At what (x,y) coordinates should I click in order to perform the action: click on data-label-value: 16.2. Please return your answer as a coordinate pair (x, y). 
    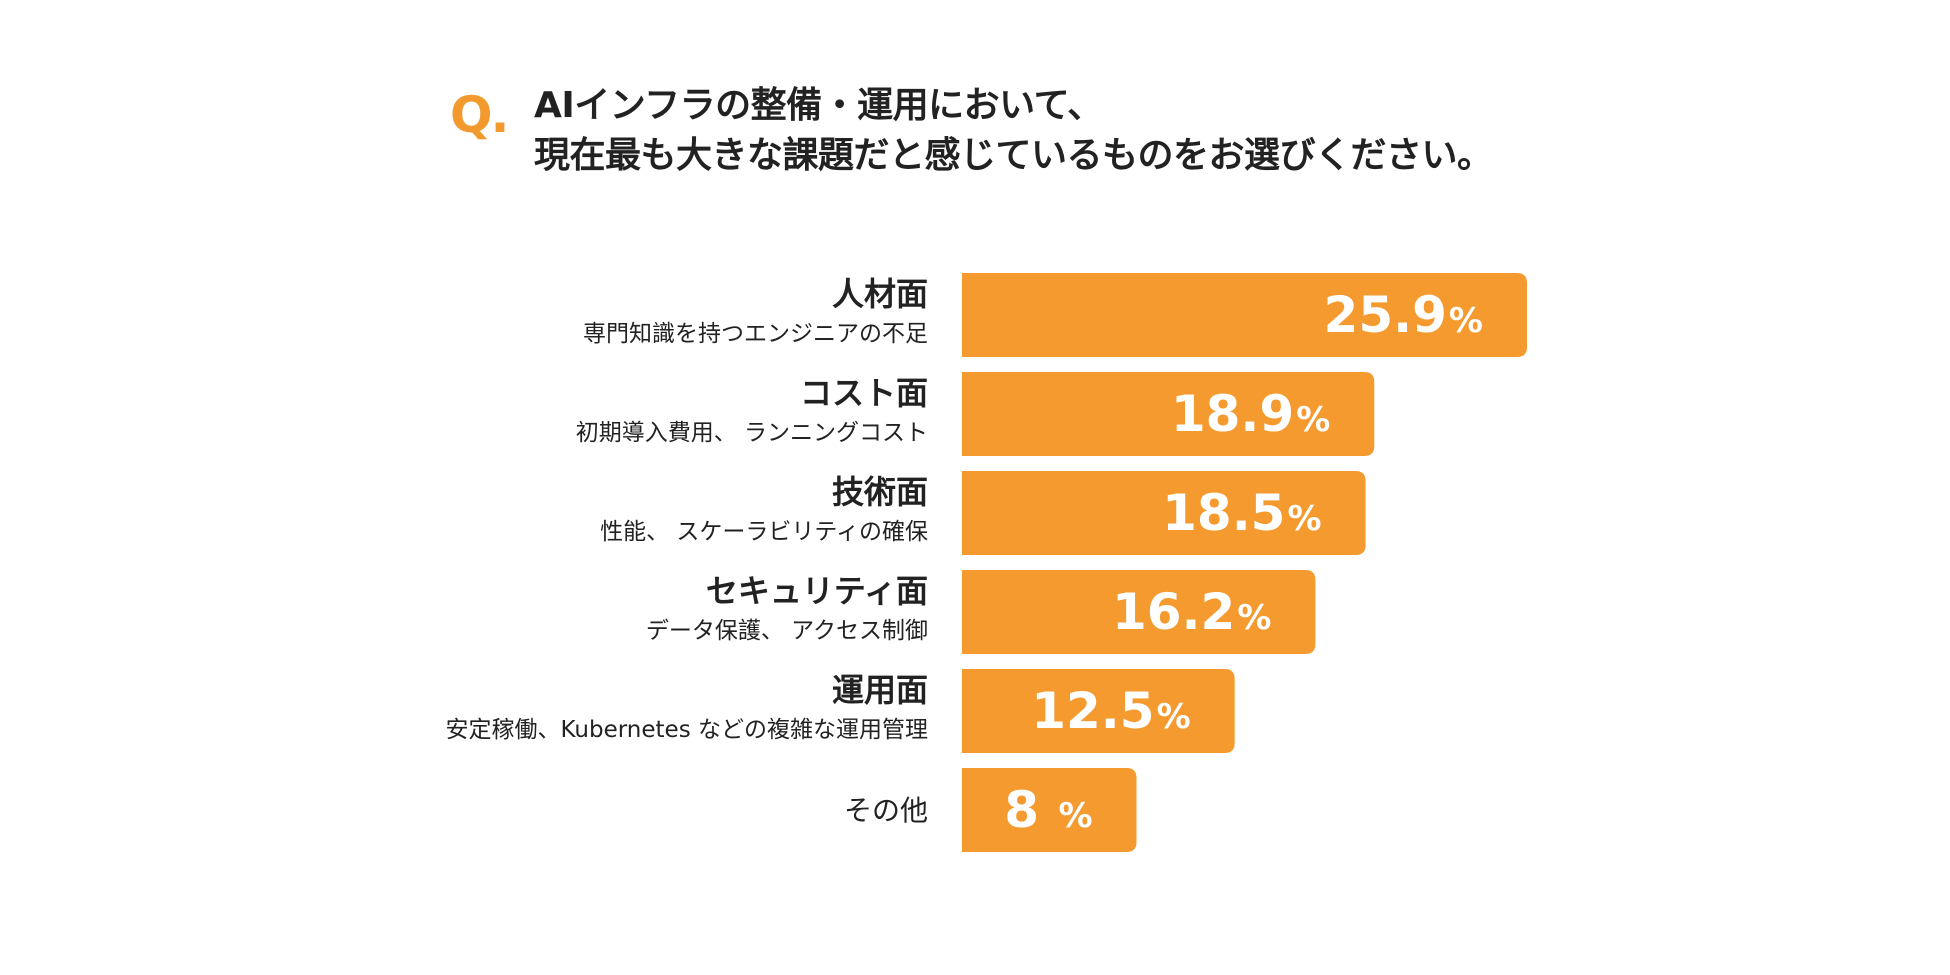
    Looking at the image, I should click on (1173, 612).